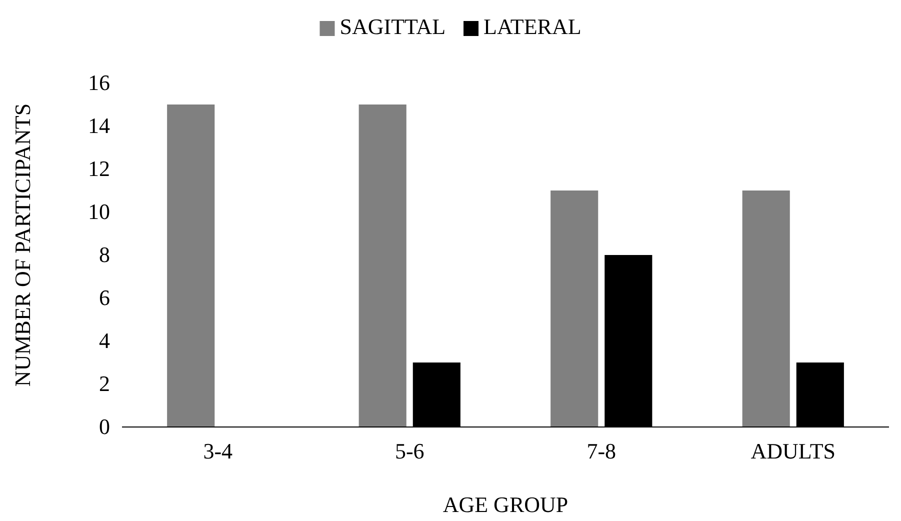 Image resolution: width=901 pixels, height=521 pixels. I want to click on legend-label: LATERAL, so click(533, 26).